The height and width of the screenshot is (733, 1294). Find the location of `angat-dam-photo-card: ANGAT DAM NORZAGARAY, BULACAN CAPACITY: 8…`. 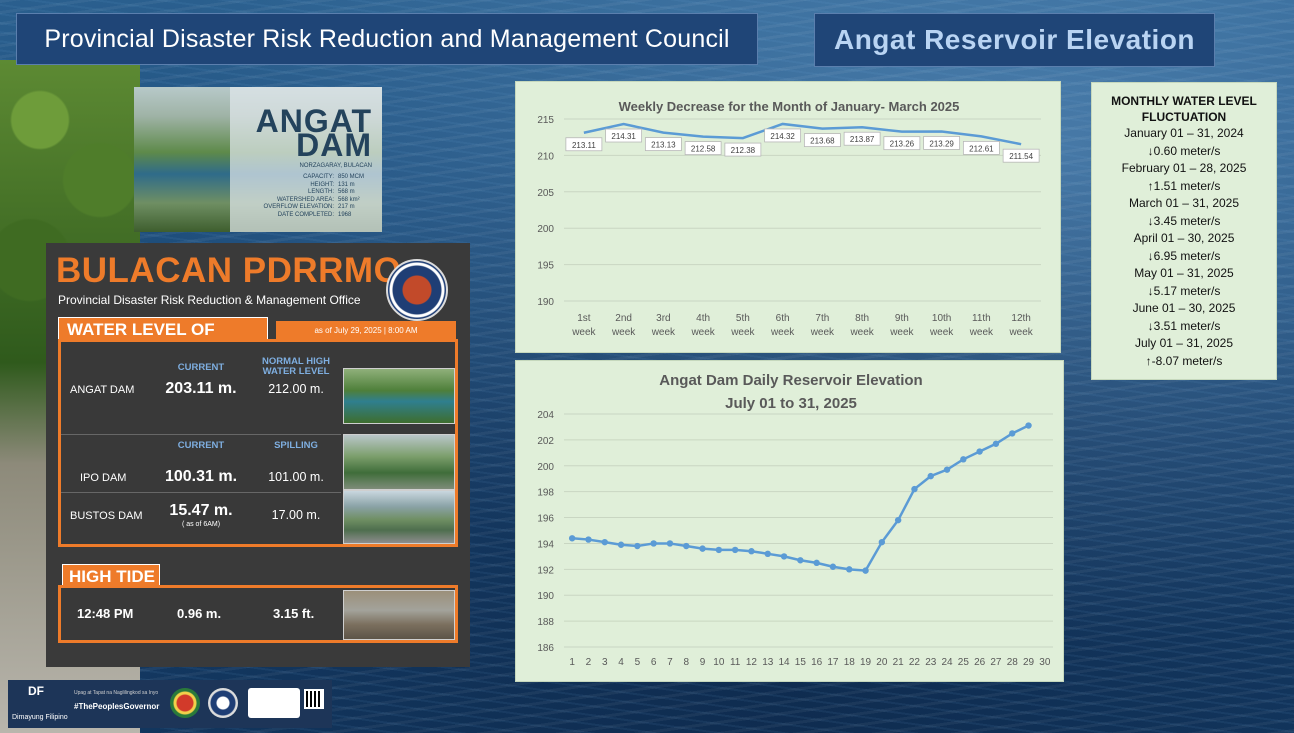

angat-dam-photo-card: ANGAT DAM NORZAGARAY, BULACAN CAPACITY: 8… is located at coordinates (258, 159).